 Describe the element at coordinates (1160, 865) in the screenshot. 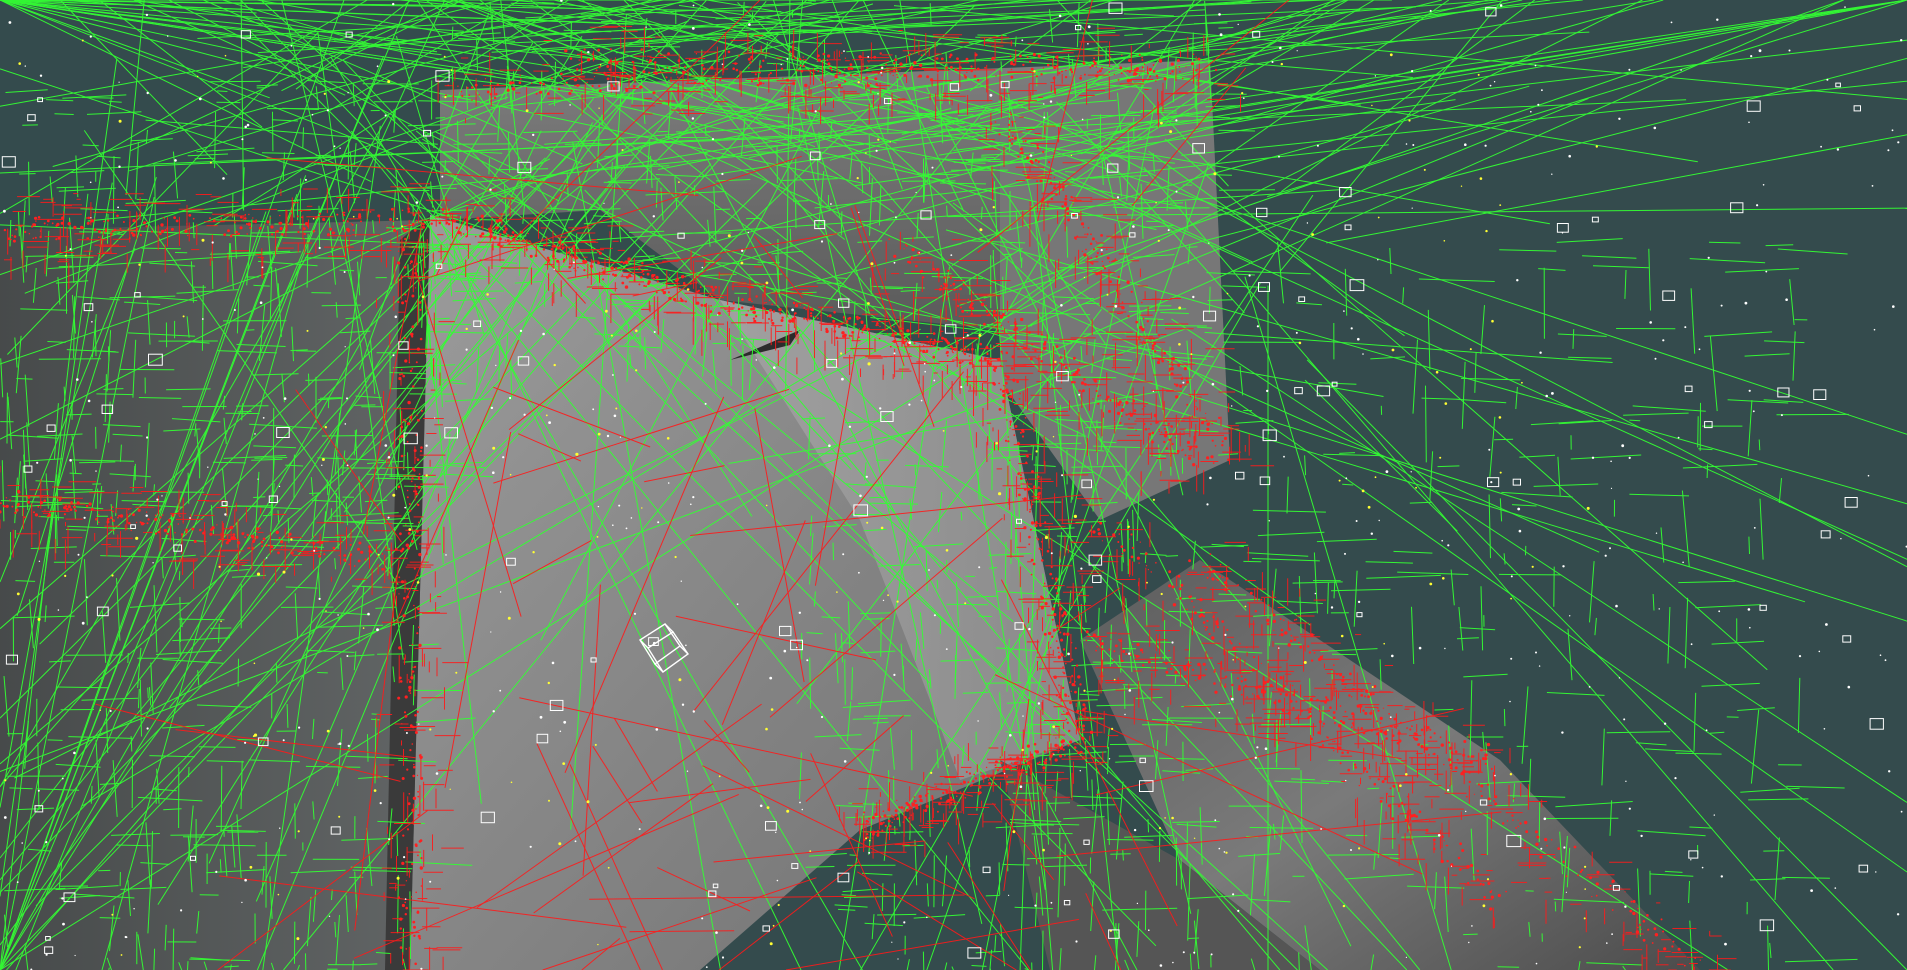

I see `ramp-lower-surface` at that location.